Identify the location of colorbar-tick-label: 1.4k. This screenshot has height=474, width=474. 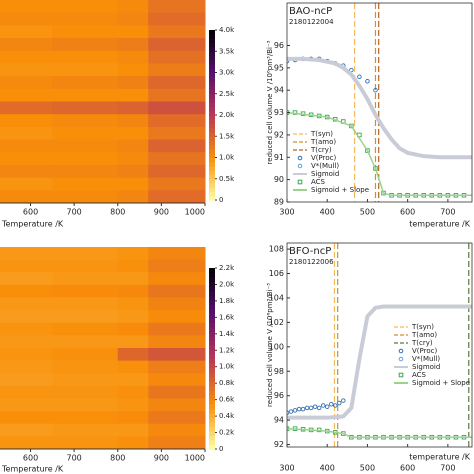
(227, 334).